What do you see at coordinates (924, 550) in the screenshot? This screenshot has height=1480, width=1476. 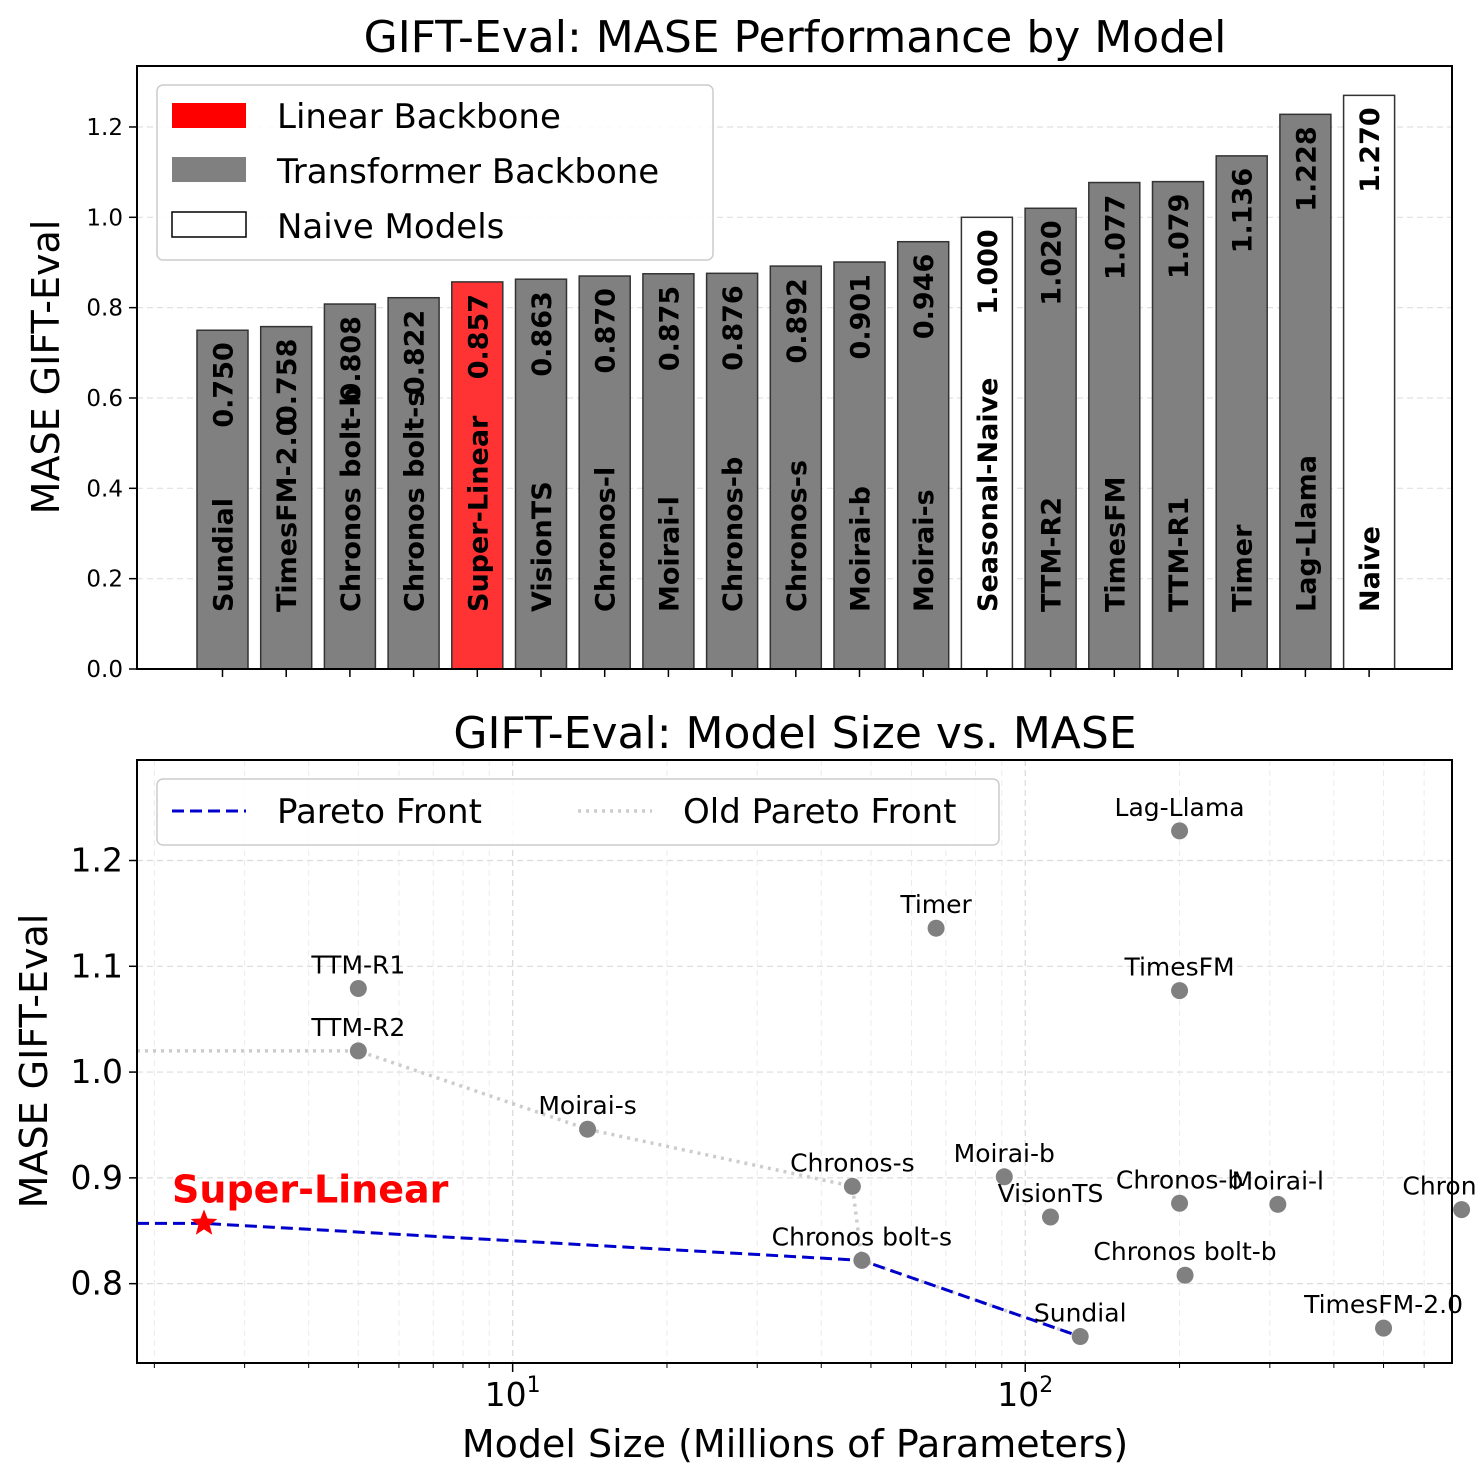 I see `bar-category-label: Moirai-s` at bounding box center [924, 550].